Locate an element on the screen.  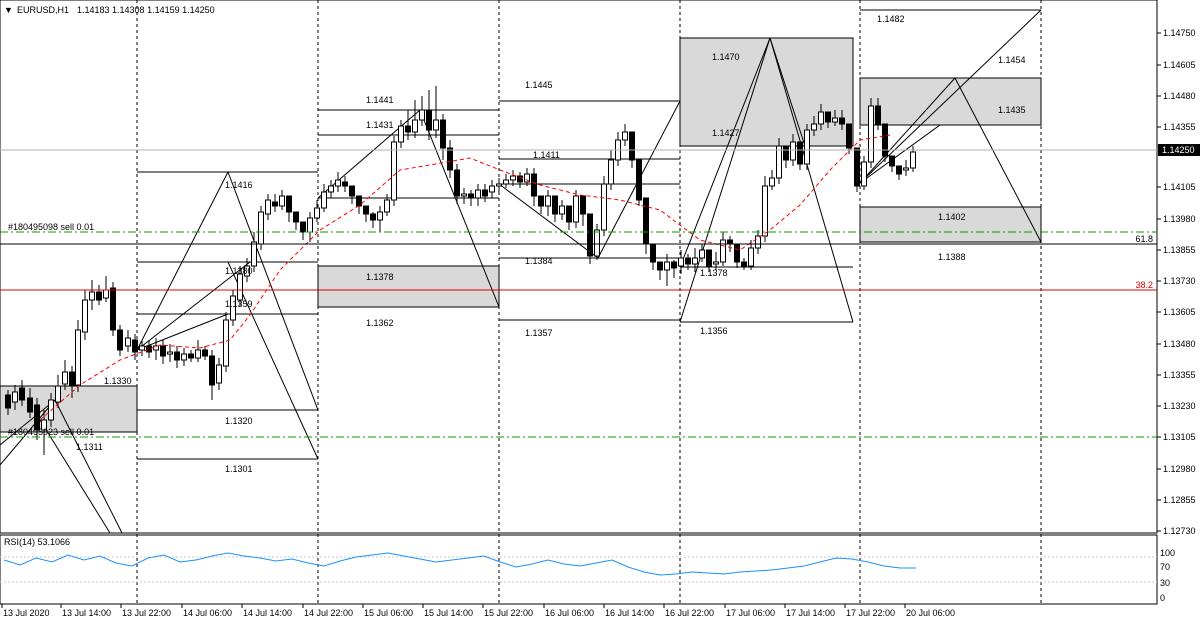
order-label-1: #180495098 sell 0.01 is located at coordinates (51, 227).